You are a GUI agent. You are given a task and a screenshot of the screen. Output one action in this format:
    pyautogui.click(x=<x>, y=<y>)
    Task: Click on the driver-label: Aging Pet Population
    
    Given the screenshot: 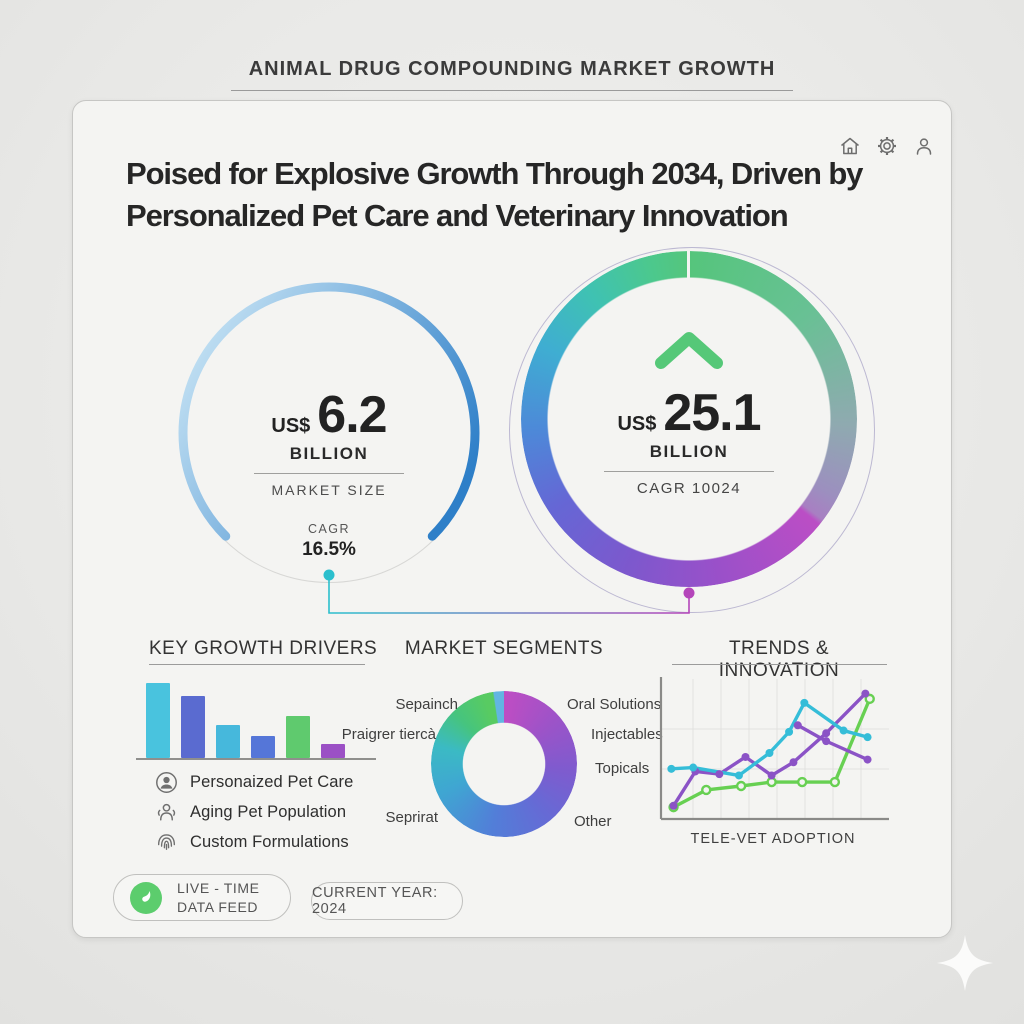 What is the action you would take?
    pyautogui.click(x=268, y=811)
    